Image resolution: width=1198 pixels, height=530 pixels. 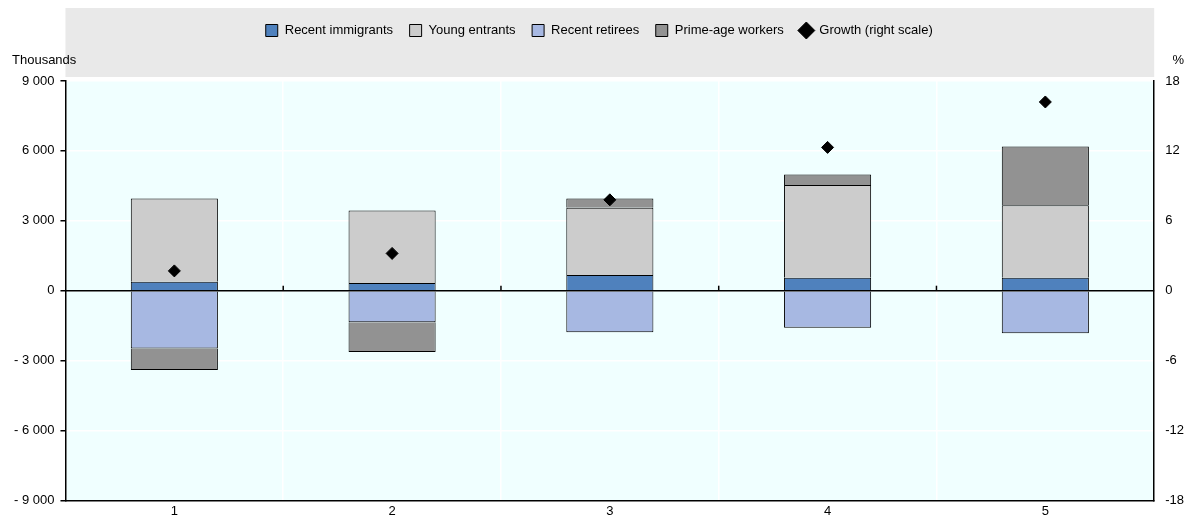 I want to click on legend-label: Prime-age workers, so click(x=729, y=30).